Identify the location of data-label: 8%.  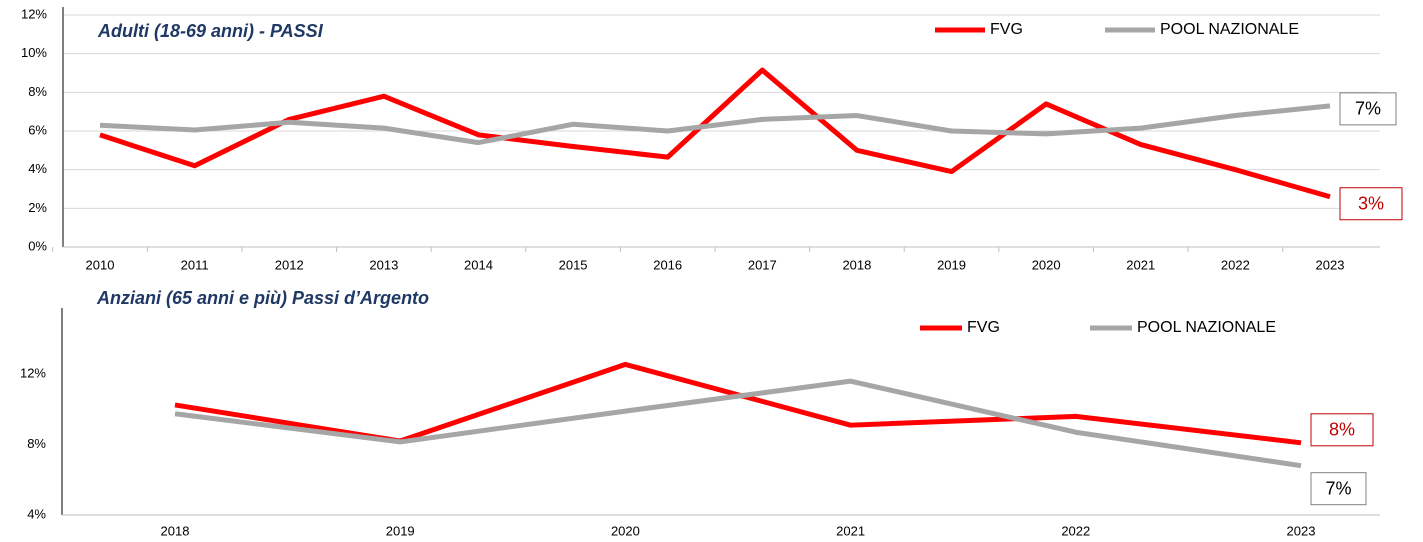
(1342, 430).